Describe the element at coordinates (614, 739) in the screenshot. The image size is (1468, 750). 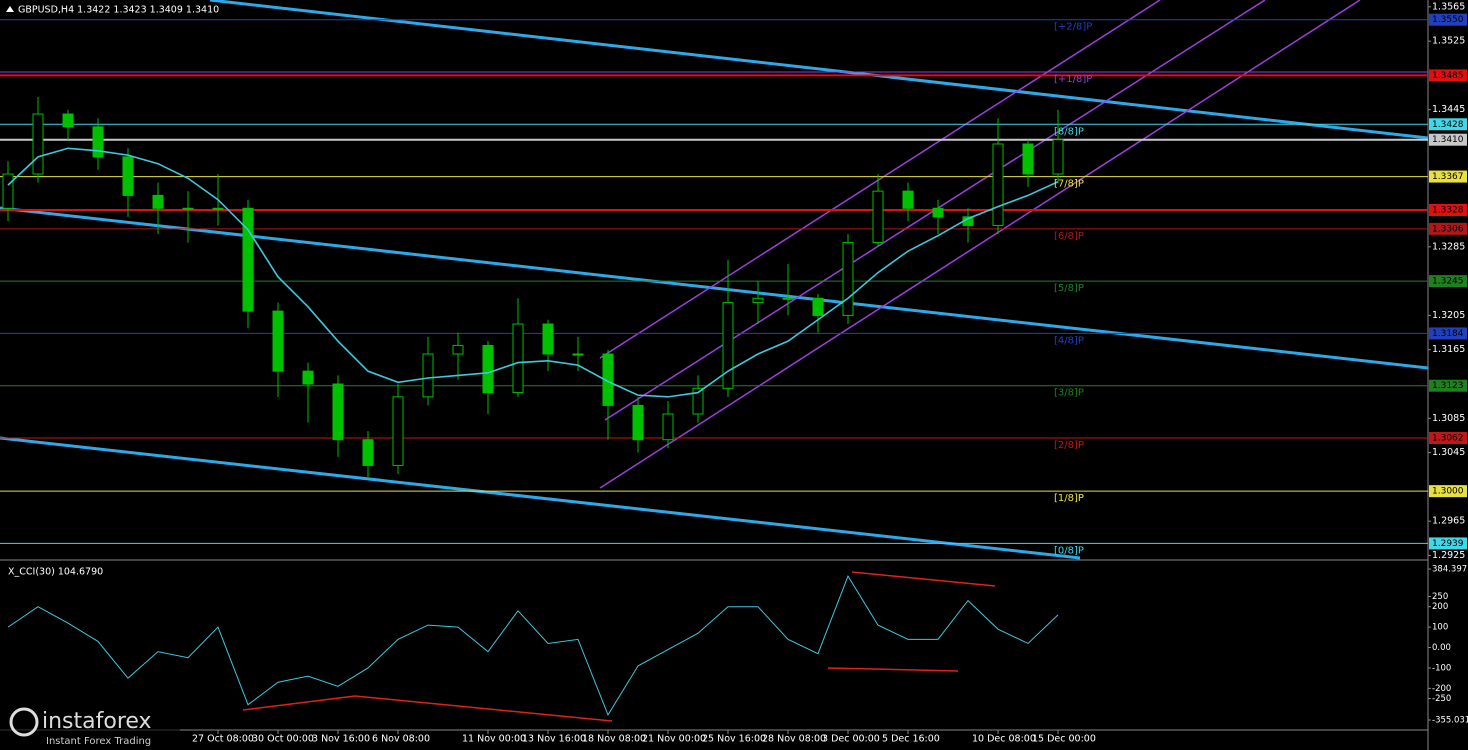
I see `x-tick-label: 18 Nov 08:00` at that location.